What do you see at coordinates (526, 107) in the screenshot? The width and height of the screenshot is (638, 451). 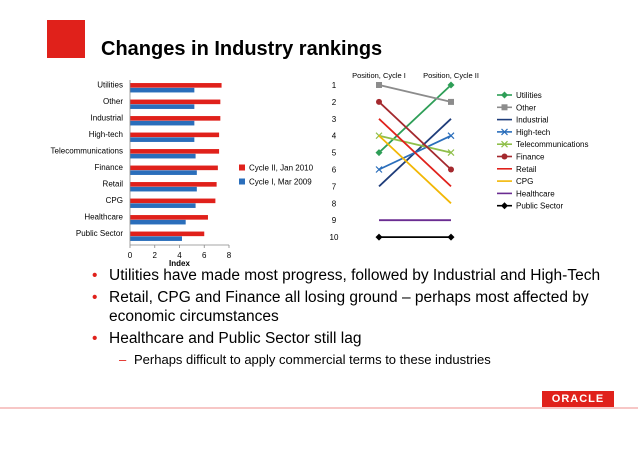 I see `line-legend-label: Other` at bounding box center [526, 107].